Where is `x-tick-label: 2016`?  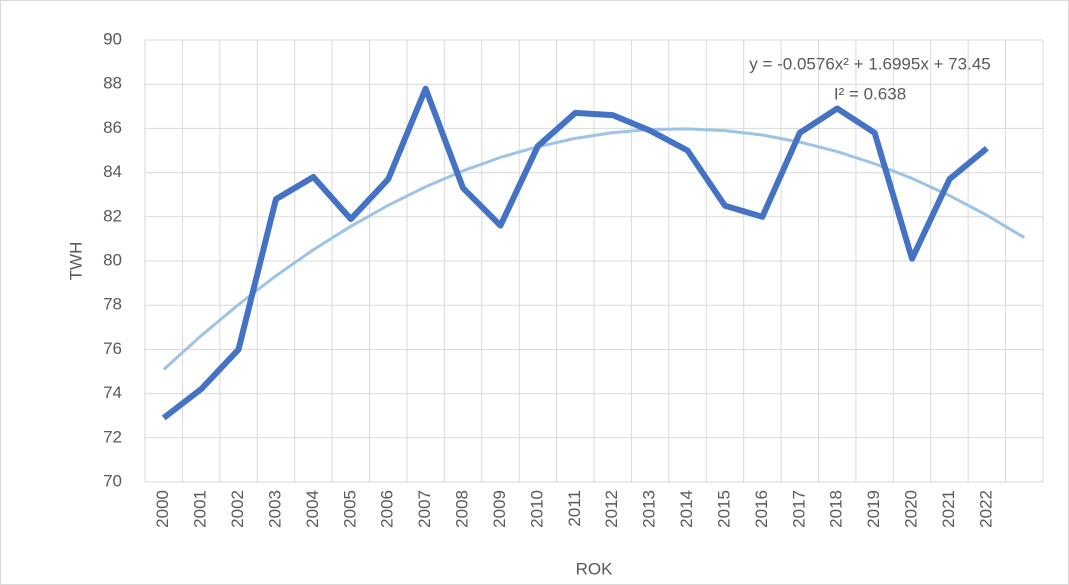
x-tick-label: 2016 is located at coordinates (761, 509).